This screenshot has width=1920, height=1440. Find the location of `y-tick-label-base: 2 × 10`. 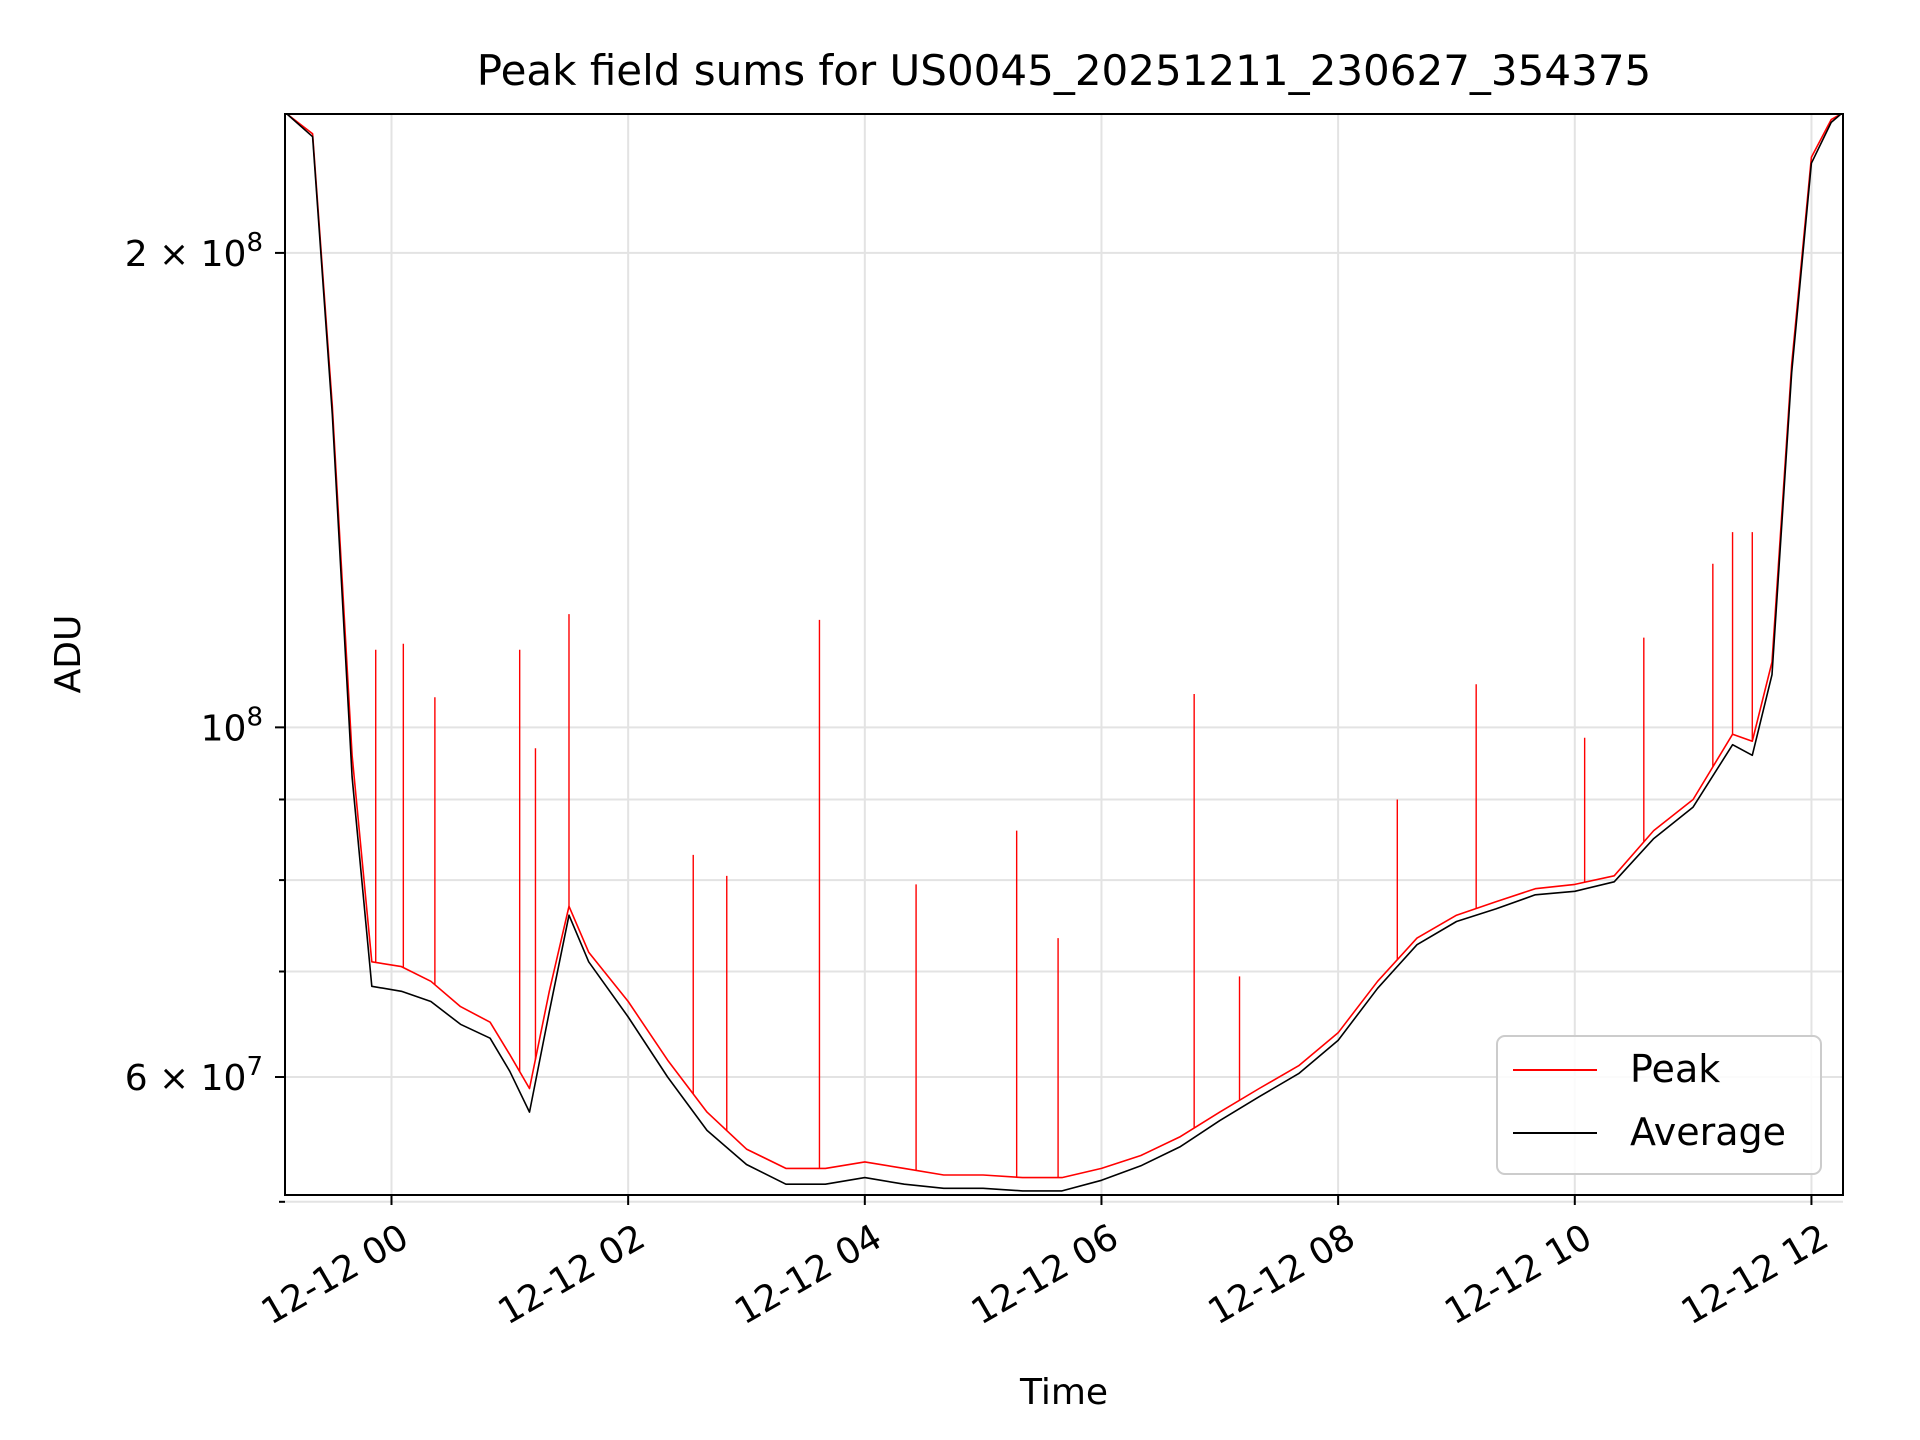

y-tick-label-base: 2 × 10 is located at coordinates (186, 254).